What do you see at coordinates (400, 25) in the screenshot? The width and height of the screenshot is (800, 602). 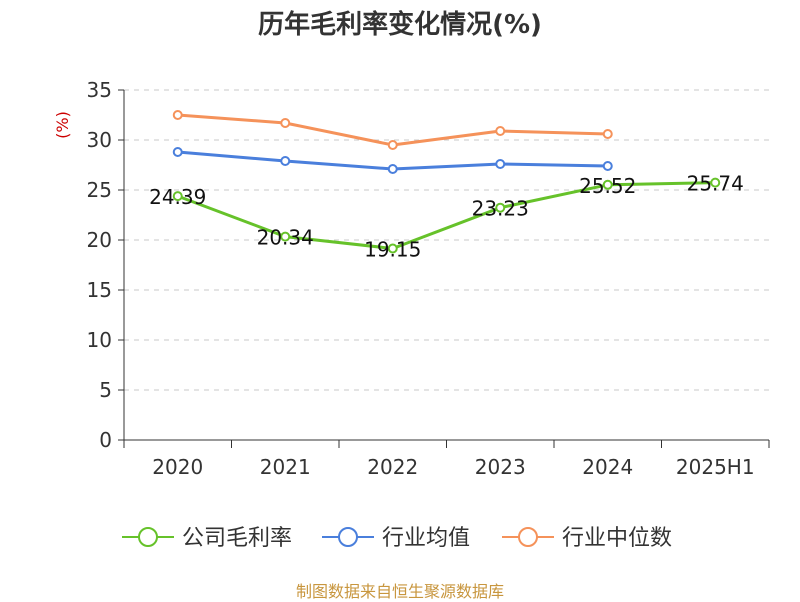 I see `chart-title: 历年毛利率变化情况(%)` at bounding box center [400, 25].